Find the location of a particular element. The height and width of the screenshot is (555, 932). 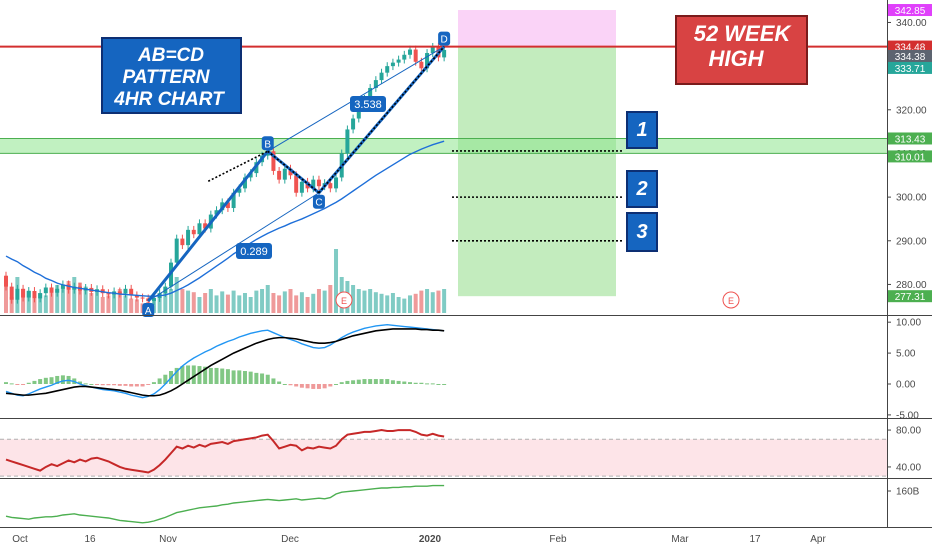

pattern-title-box: AB=CD PATTERN 4HR CHART is located at coordinates (171, 75).